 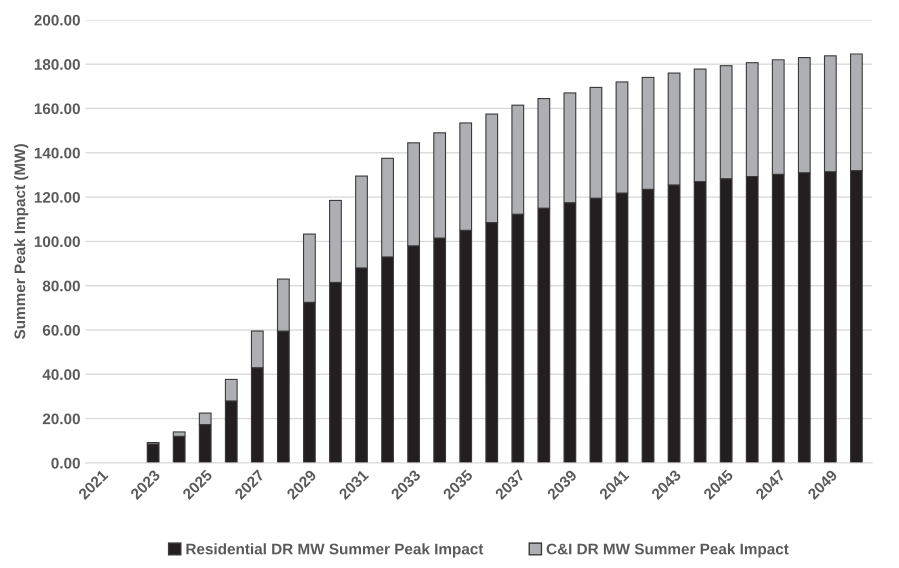 I want to click on y-tick-label: 100.00, so click(x=57, y=242).